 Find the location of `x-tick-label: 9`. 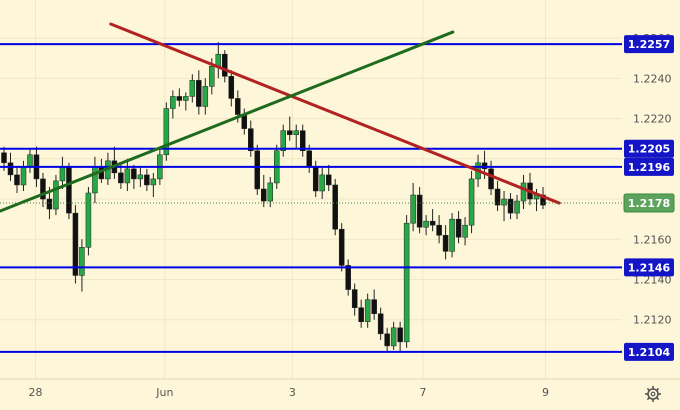

x-tick-label: 9 is located at coordinates (545, 392).